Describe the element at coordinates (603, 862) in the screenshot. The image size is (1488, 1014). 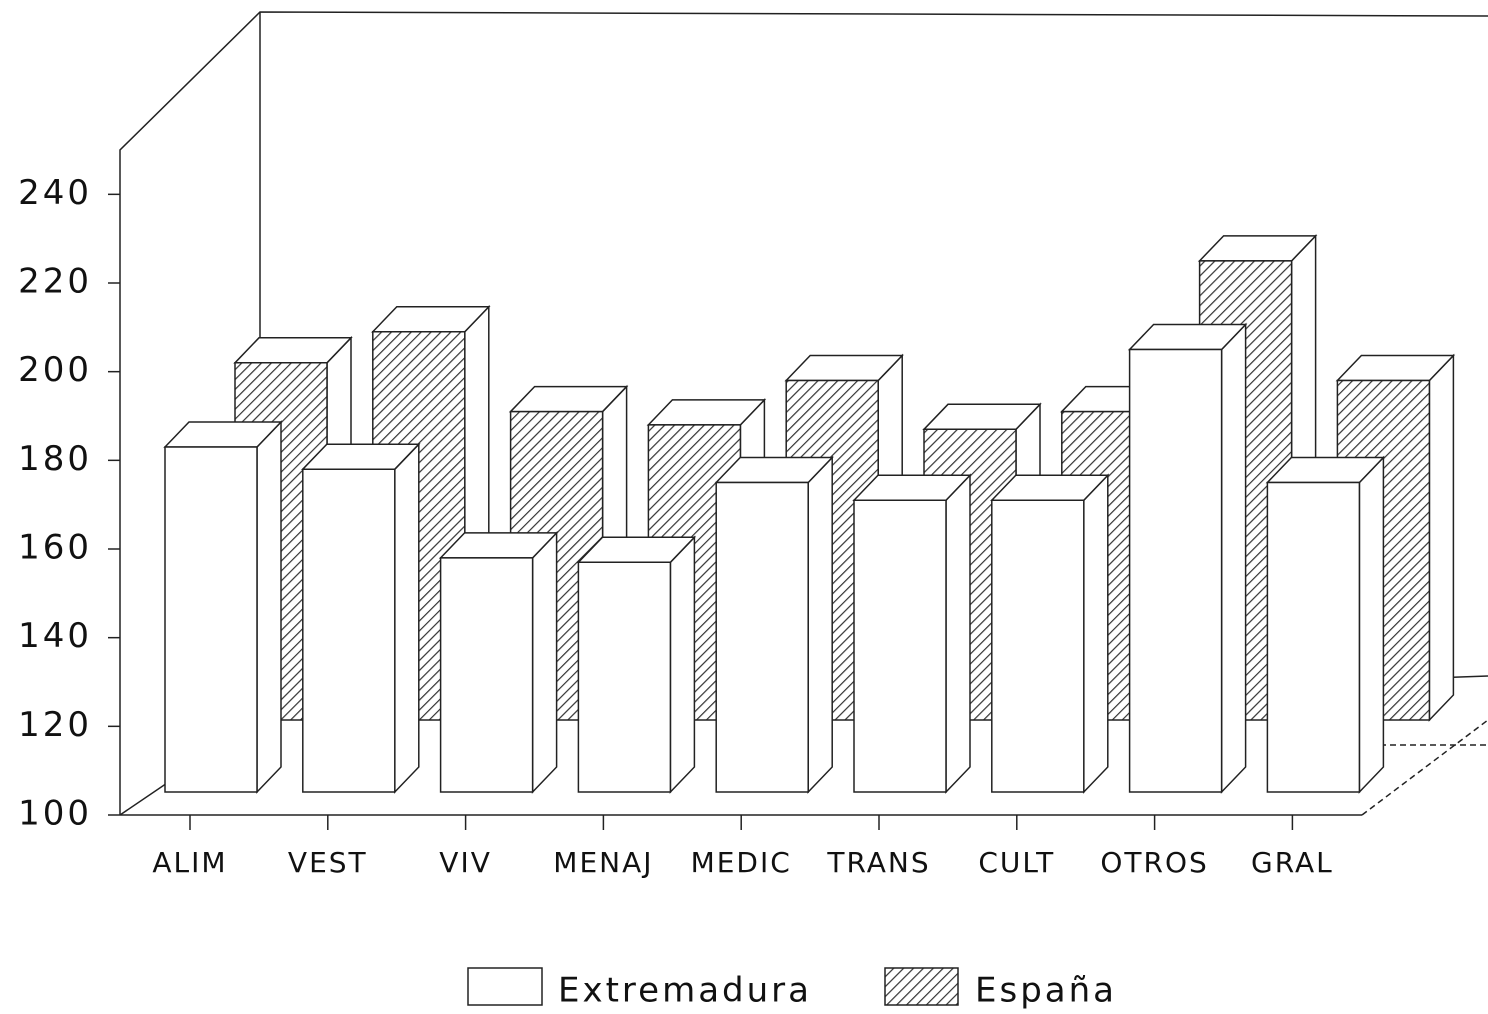
I see `x-tick-label: MENAJ` at that location.